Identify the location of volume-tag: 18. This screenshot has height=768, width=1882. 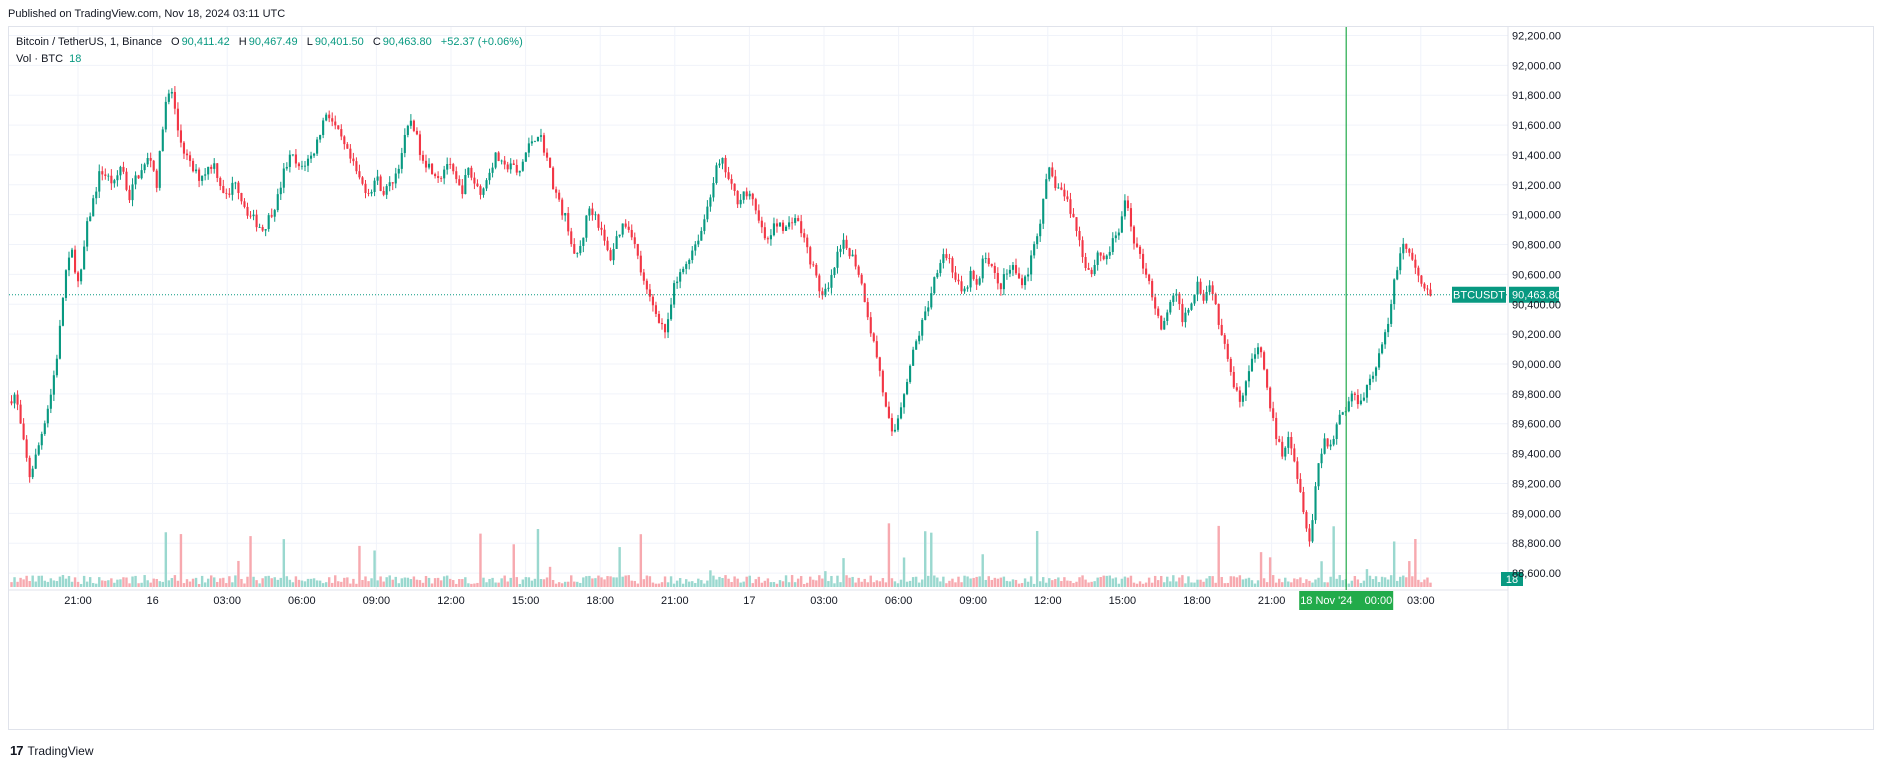
(1512, 580).